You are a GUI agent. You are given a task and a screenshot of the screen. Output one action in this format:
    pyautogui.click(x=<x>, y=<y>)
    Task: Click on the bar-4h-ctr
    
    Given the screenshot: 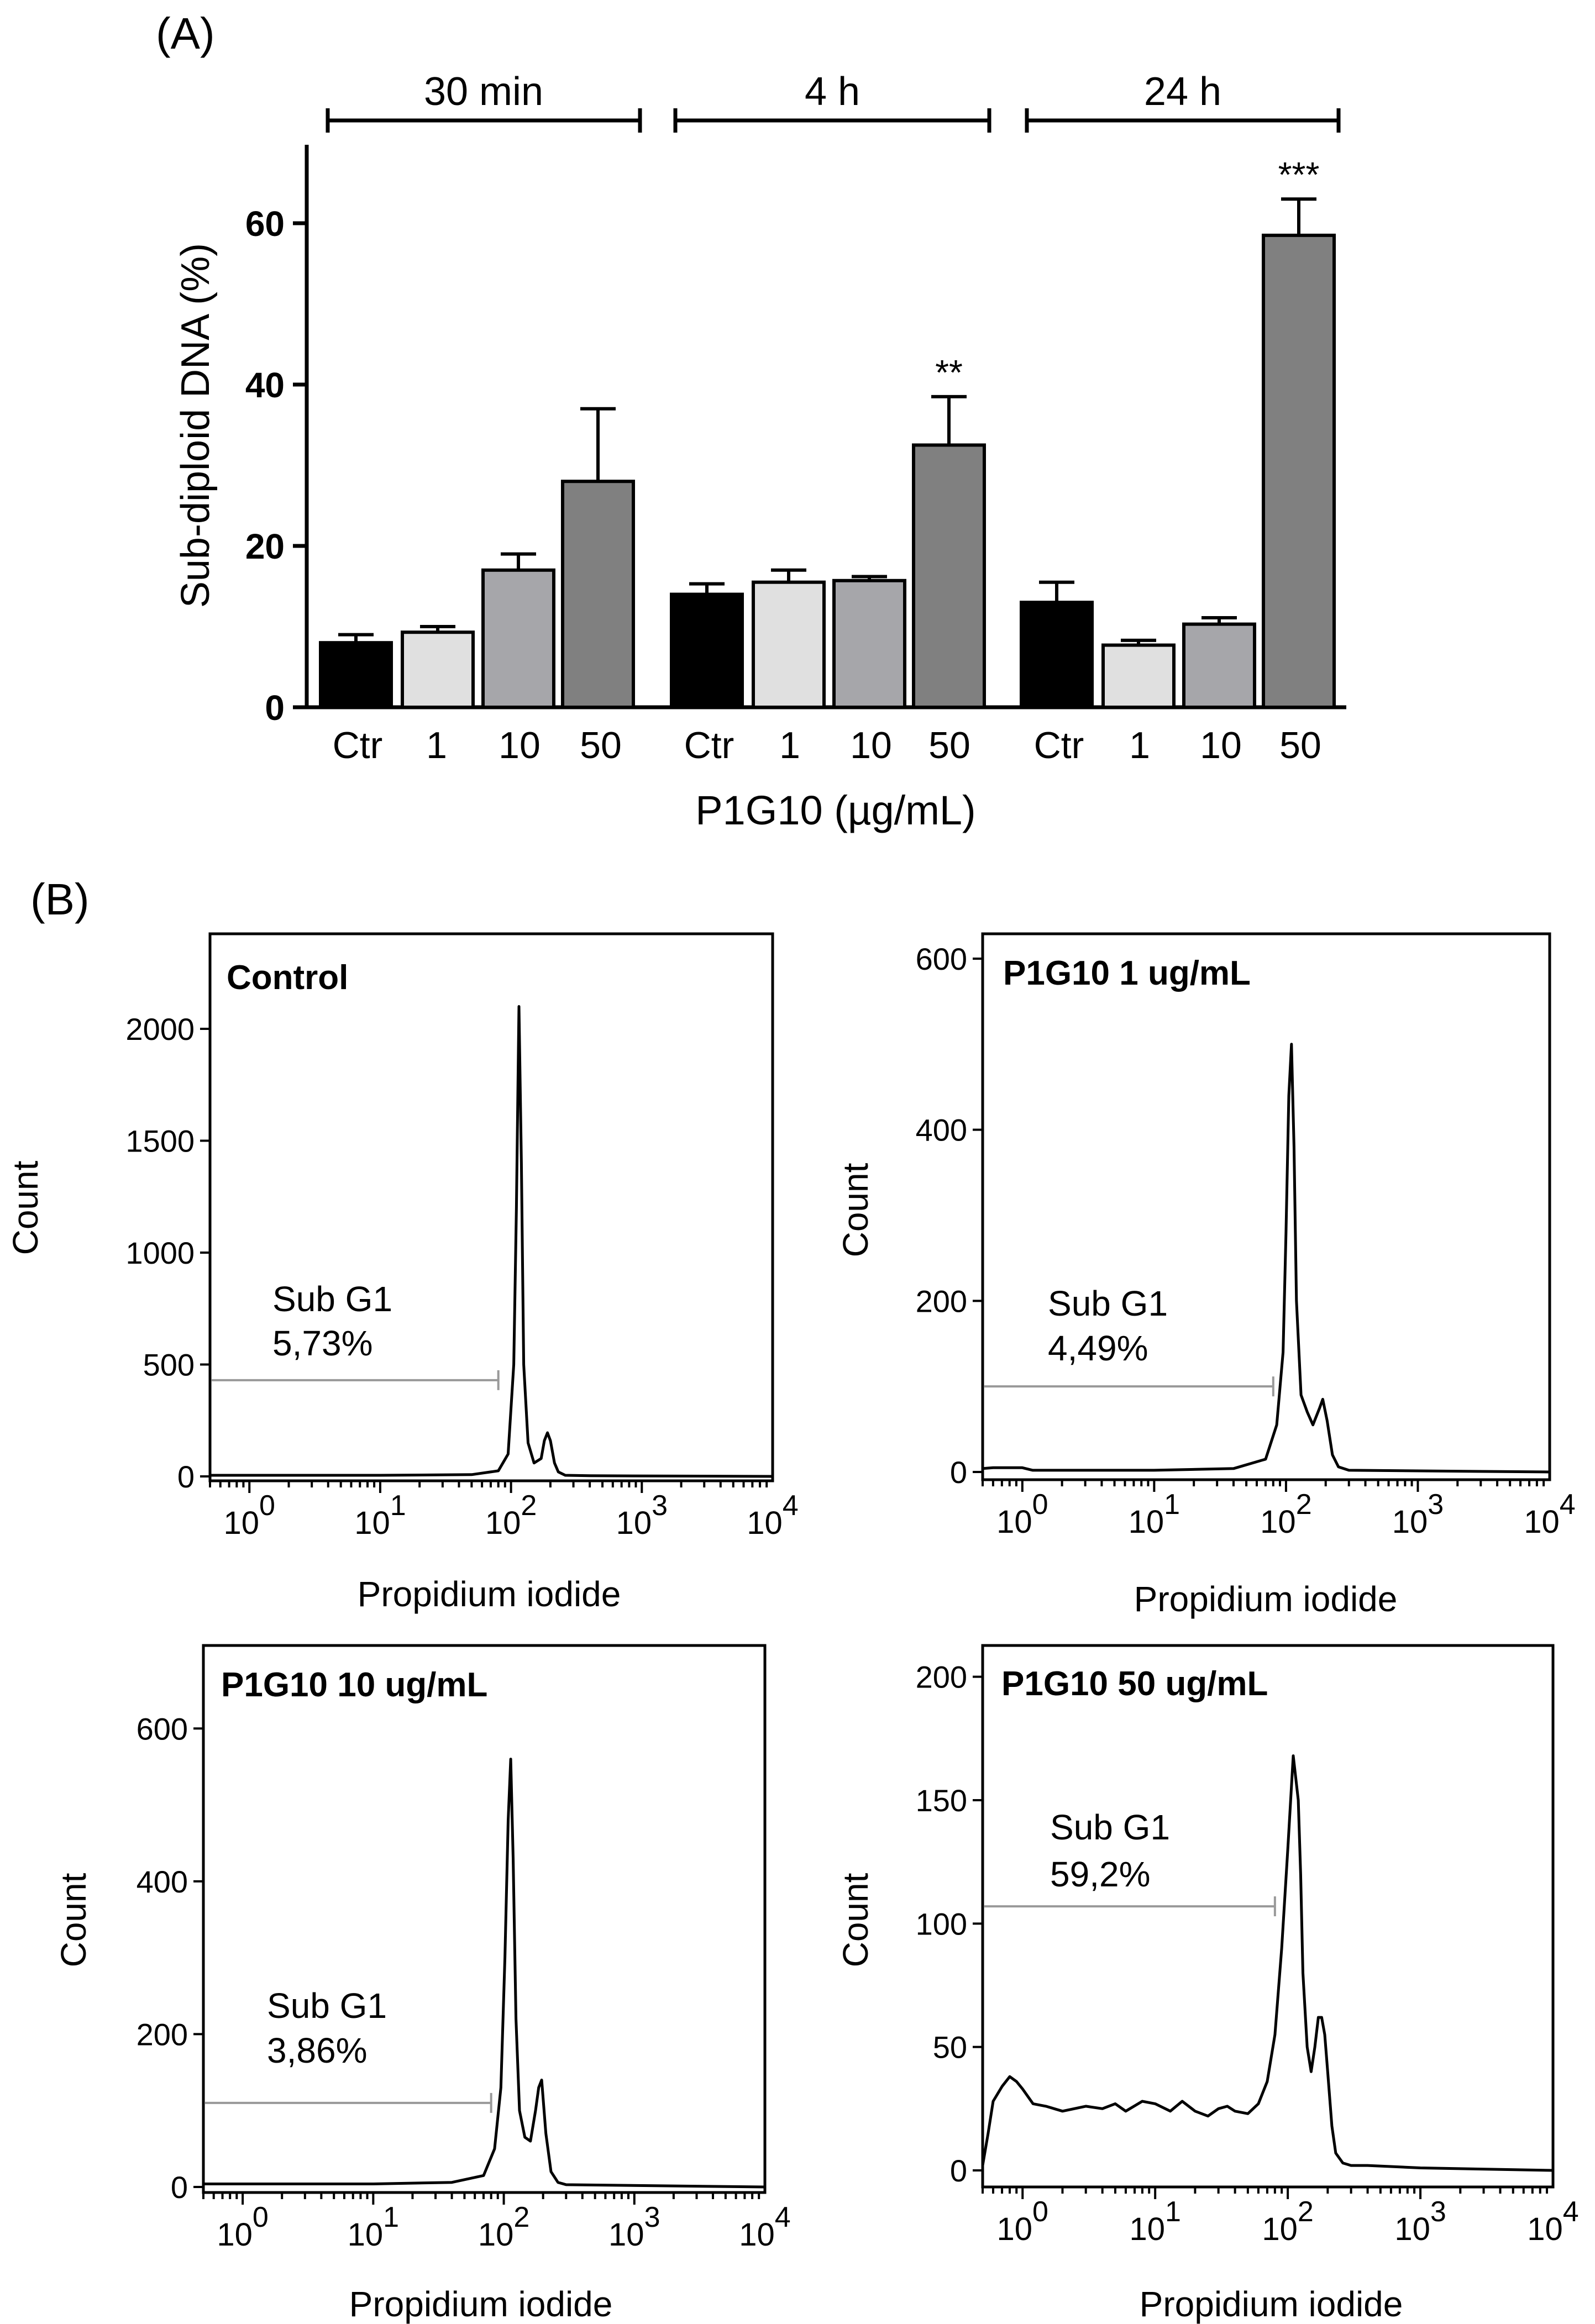 What is the action you would take?
    pyautogui.click(x=707, y=650)
    